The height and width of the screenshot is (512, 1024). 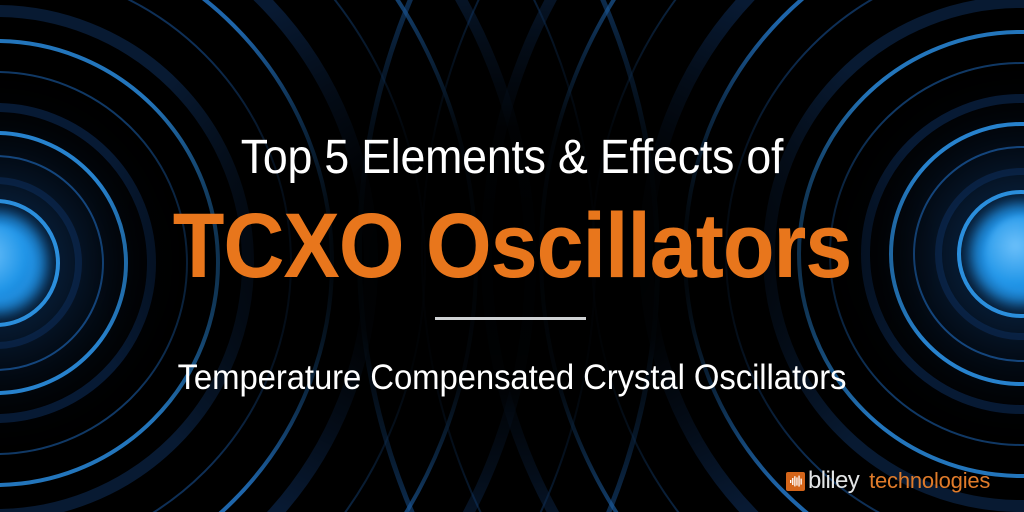 I want to click on hero-headline: TCXO Oscillators, so click(x=512, y=246).